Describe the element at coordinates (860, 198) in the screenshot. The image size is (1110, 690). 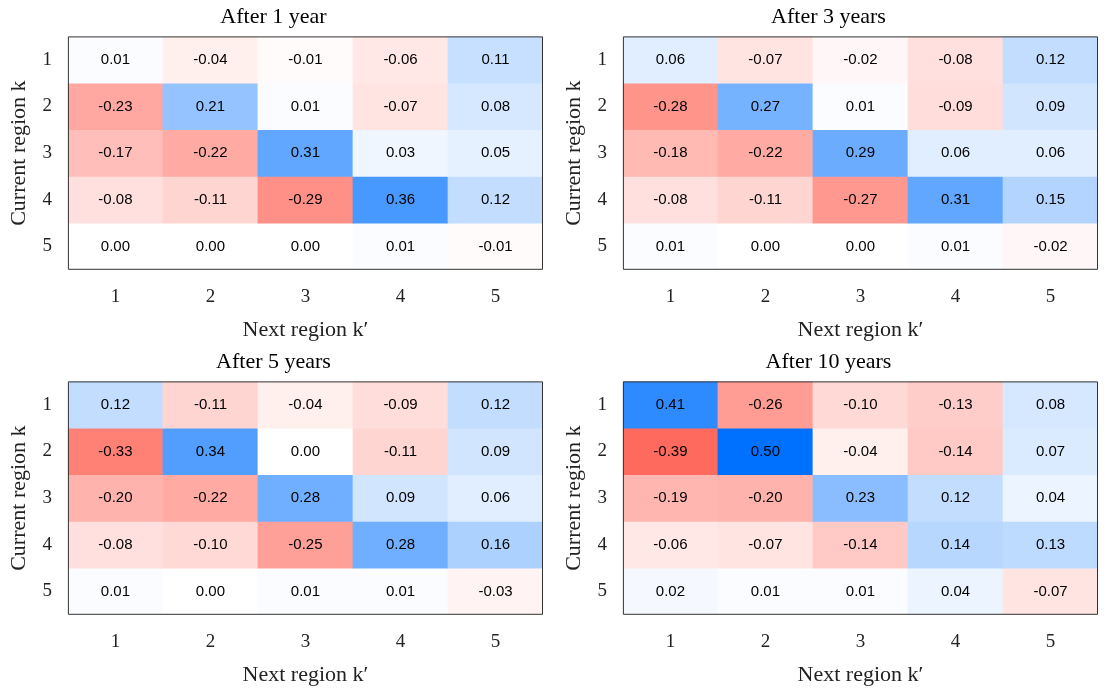
I see `data-label: -0.27` at that location.